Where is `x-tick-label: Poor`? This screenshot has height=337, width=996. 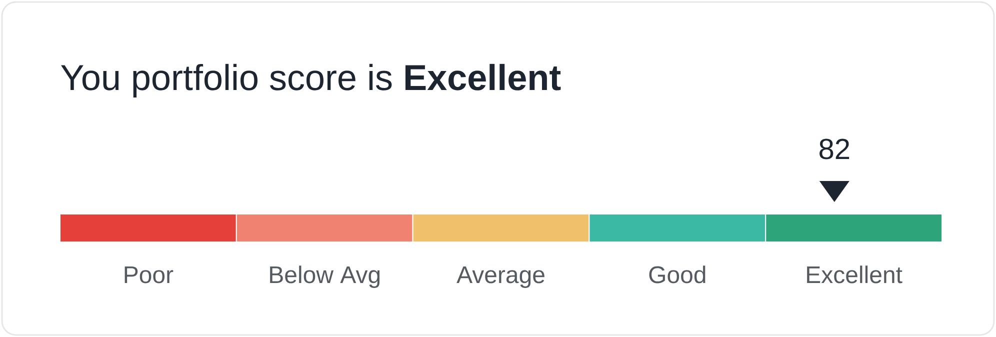
x-tick-label: Poor is located at coordinates (149, 275).